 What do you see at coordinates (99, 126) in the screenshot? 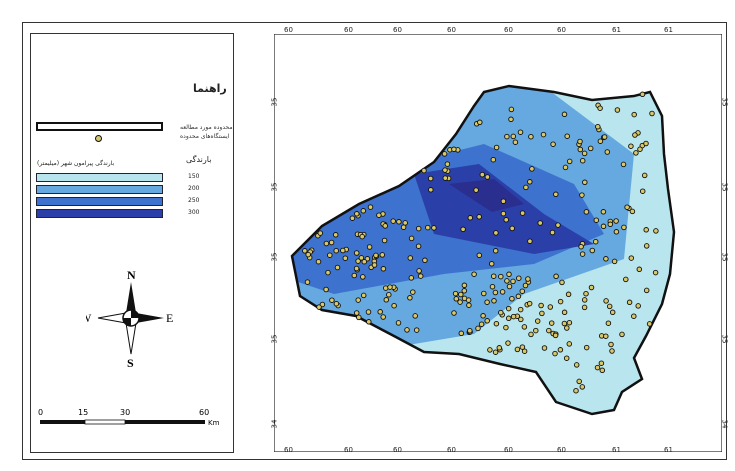
I see `boundary-symbol` at bounding box center [99, 126].